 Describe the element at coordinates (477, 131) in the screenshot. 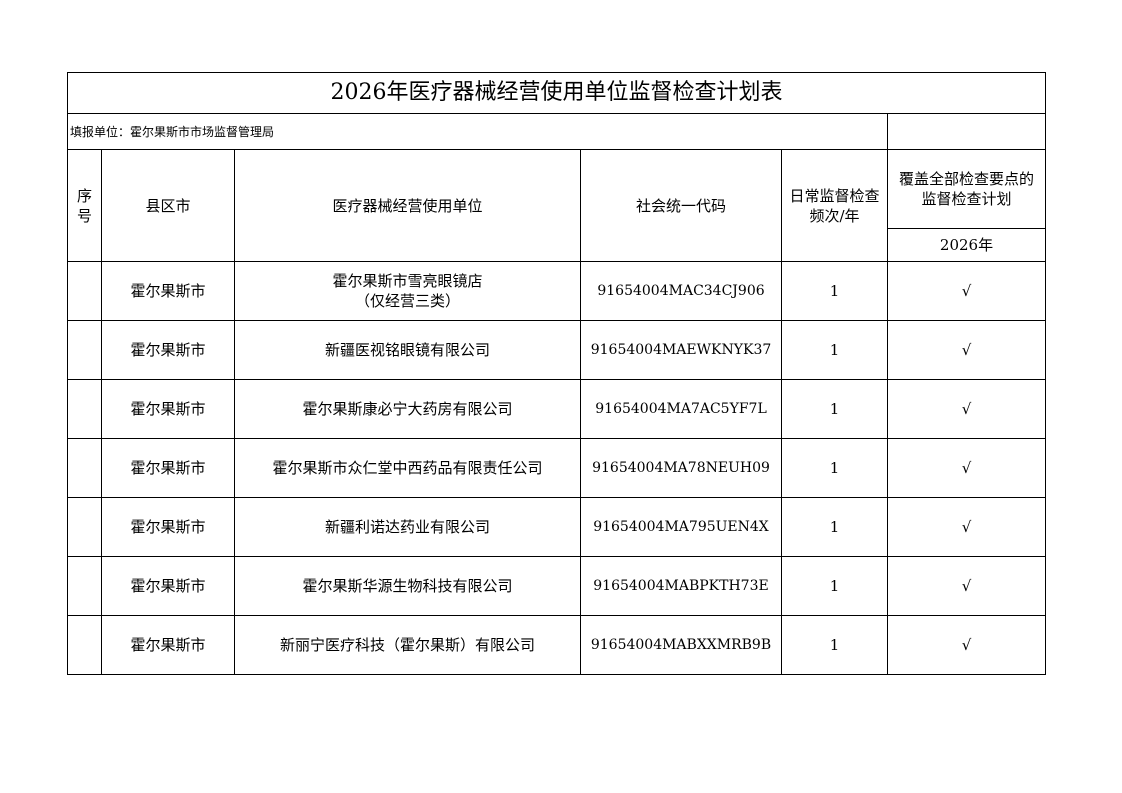

I see `reporting-unit: 填报单位：霍尔果斯市市场监督管理局` at that location.